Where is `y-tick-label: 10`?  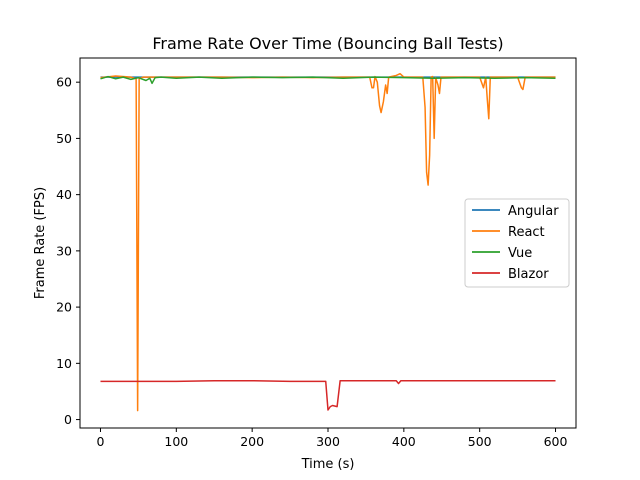
y-tick-label: 10 is located at coordinates (64, 363).